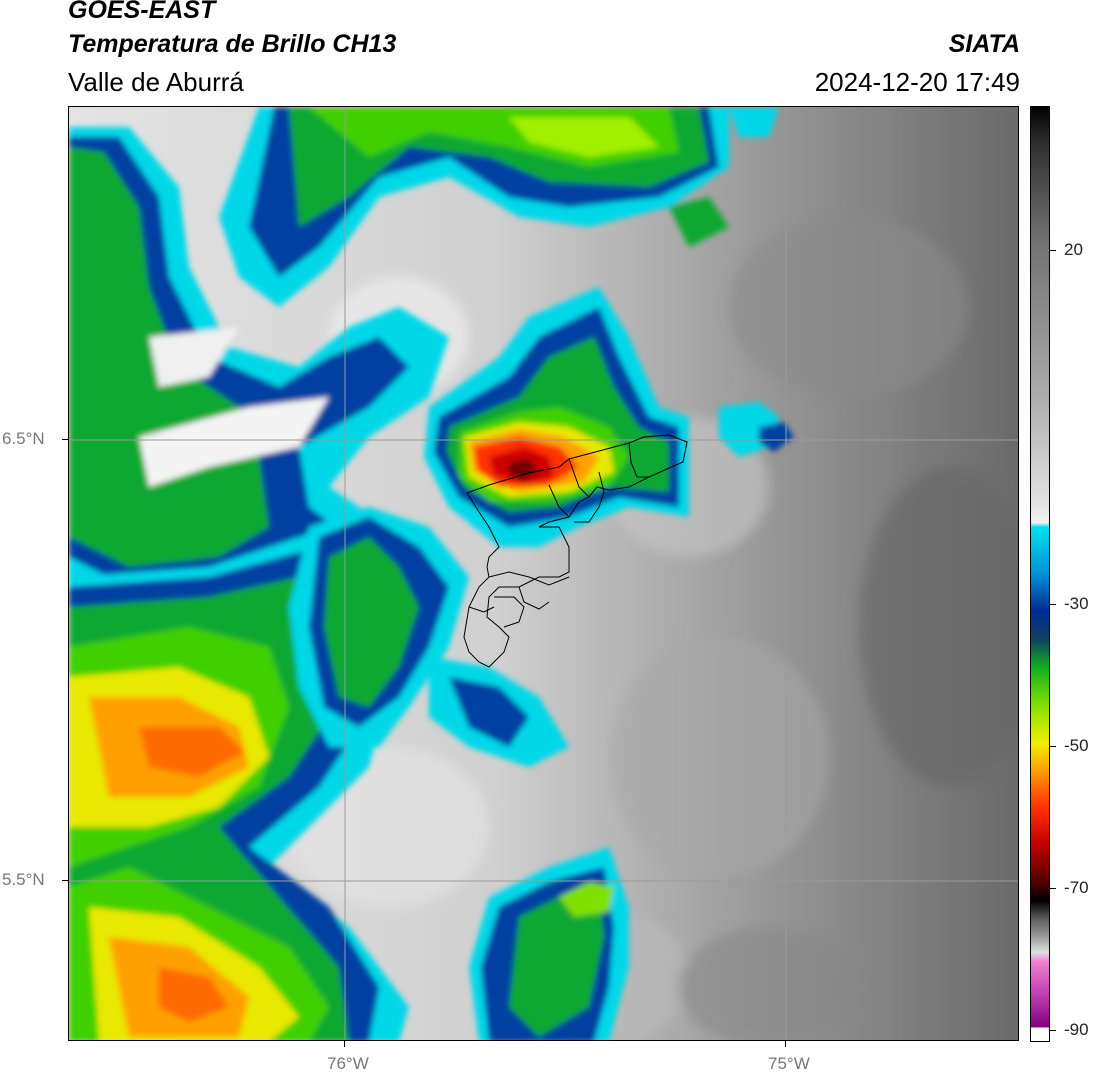 Image resolution: width=1094 pixels, height=1078 pixels. Describe the element at coordinates (23, 879) in the screenshot. I see `lat-label-5-5: 5.5°N` at that location.